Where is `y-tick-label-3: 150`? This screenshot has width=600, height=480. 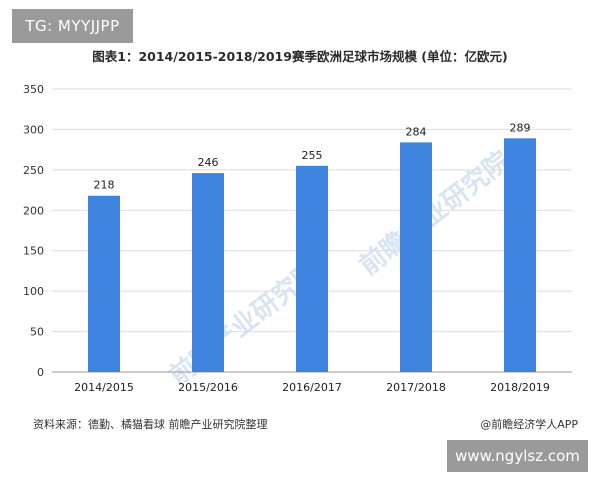 y-tick-label-3: 150 is located at coordinates (33, 251).